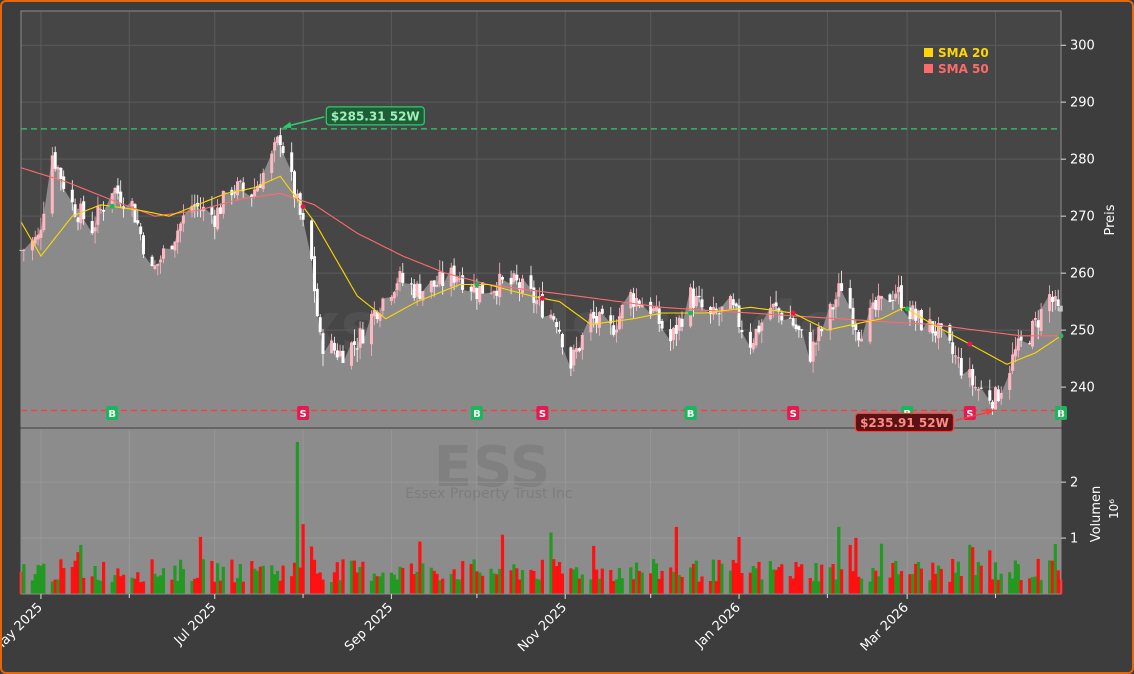  I want to click on date-tick-label: May 2025, so click(24, 628).